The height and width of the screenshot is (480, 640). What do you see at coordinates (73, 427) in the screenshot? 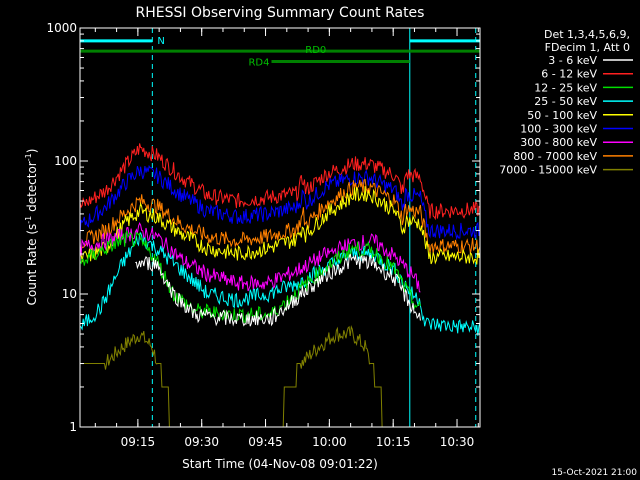
I see `y-tick-label-0: 1` at bounding box center [73, 427].